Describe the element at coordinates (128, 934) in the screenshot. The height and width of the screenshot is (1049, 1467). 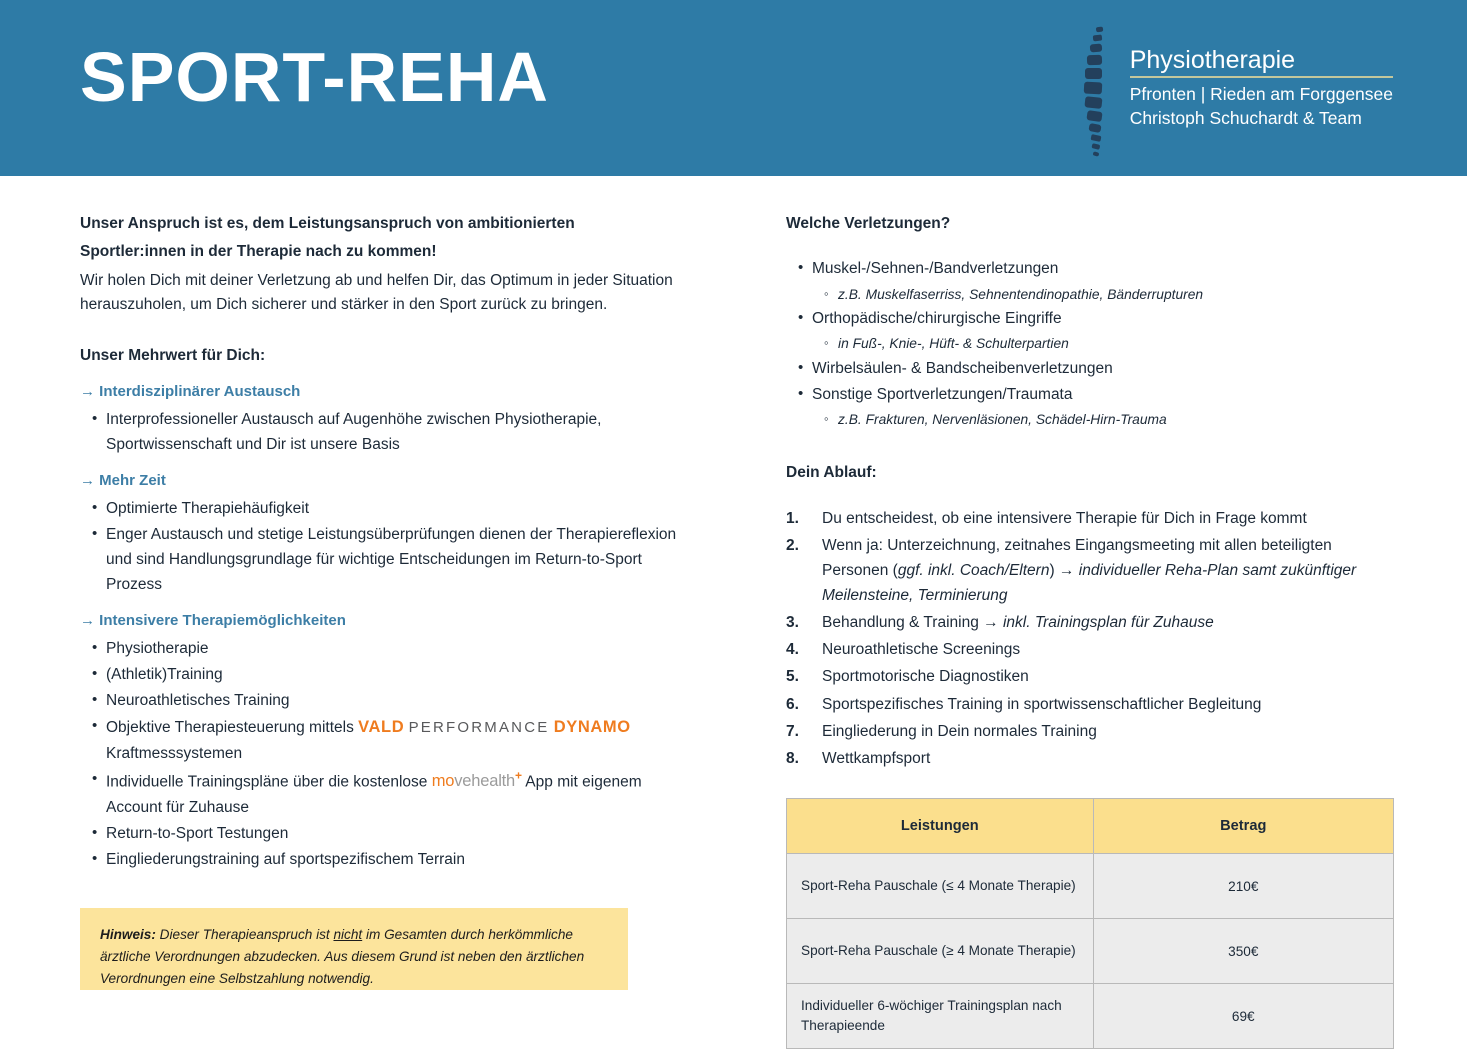
I see `hinweis-label: Hinweis:` at that location.